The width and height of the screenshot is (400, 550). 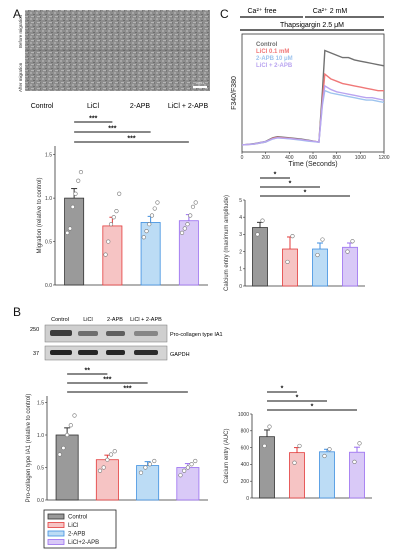 What do you see at coordinates (247, 499) in the screenshot?
I see `bar-c2-y-tick-label: 0` at bounding box center [247, 499].